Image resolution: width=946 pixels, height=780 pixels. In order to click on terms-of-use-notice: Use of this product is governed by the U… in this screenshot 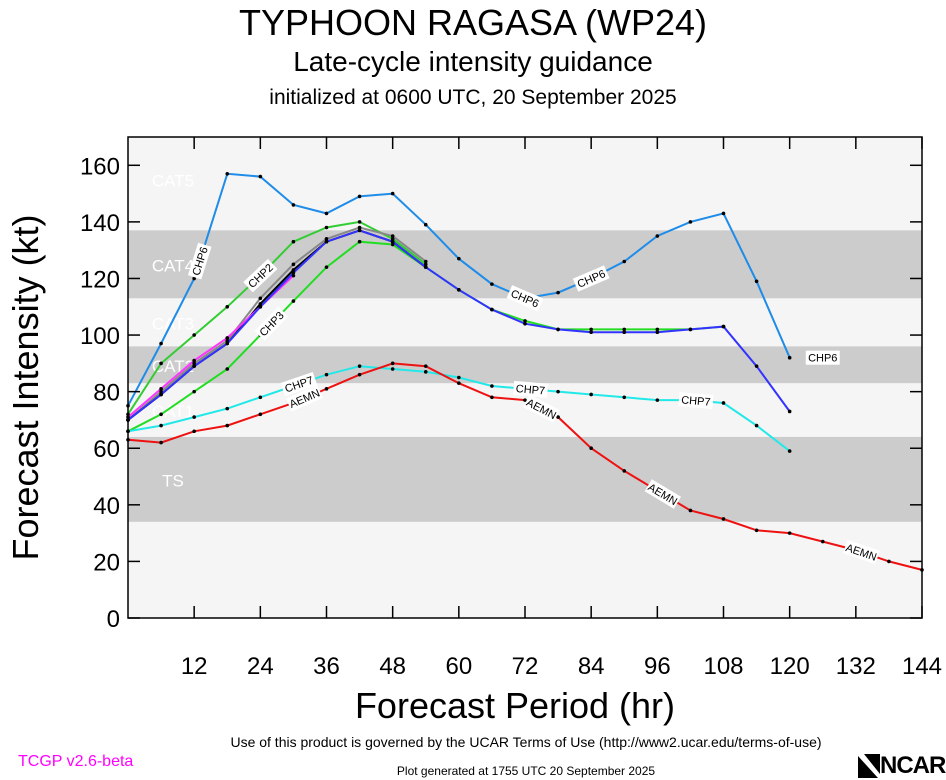, I will do `click(526, 742)`.